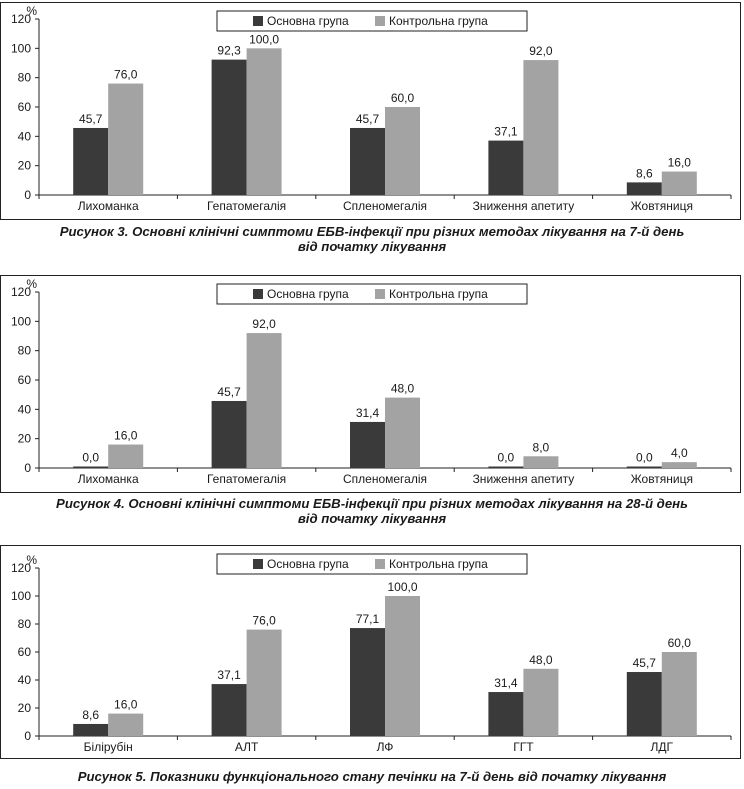  What do you see at coordinates (385, 747) in the screenshot?
I see `category-label: ЛФ` at bounding box center [385, 747].